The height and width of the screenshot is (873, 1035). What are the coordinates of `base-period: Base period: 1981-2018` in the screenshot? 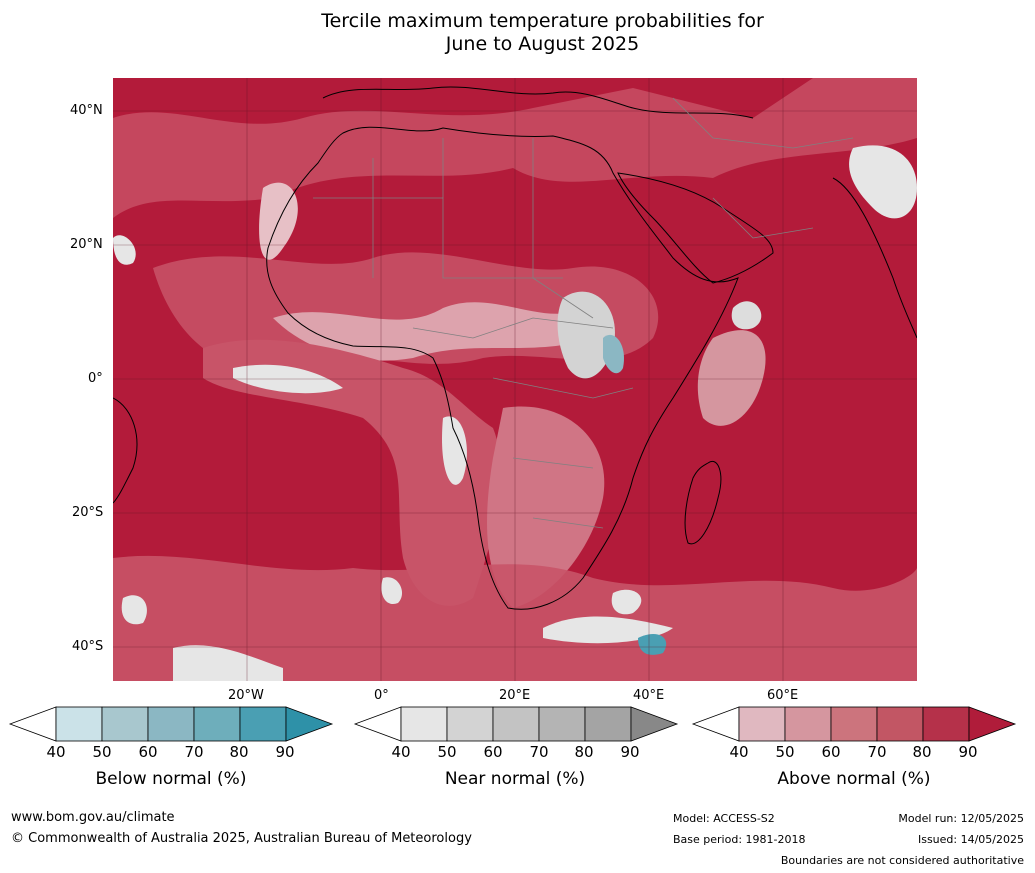 It's located at (739, 839).